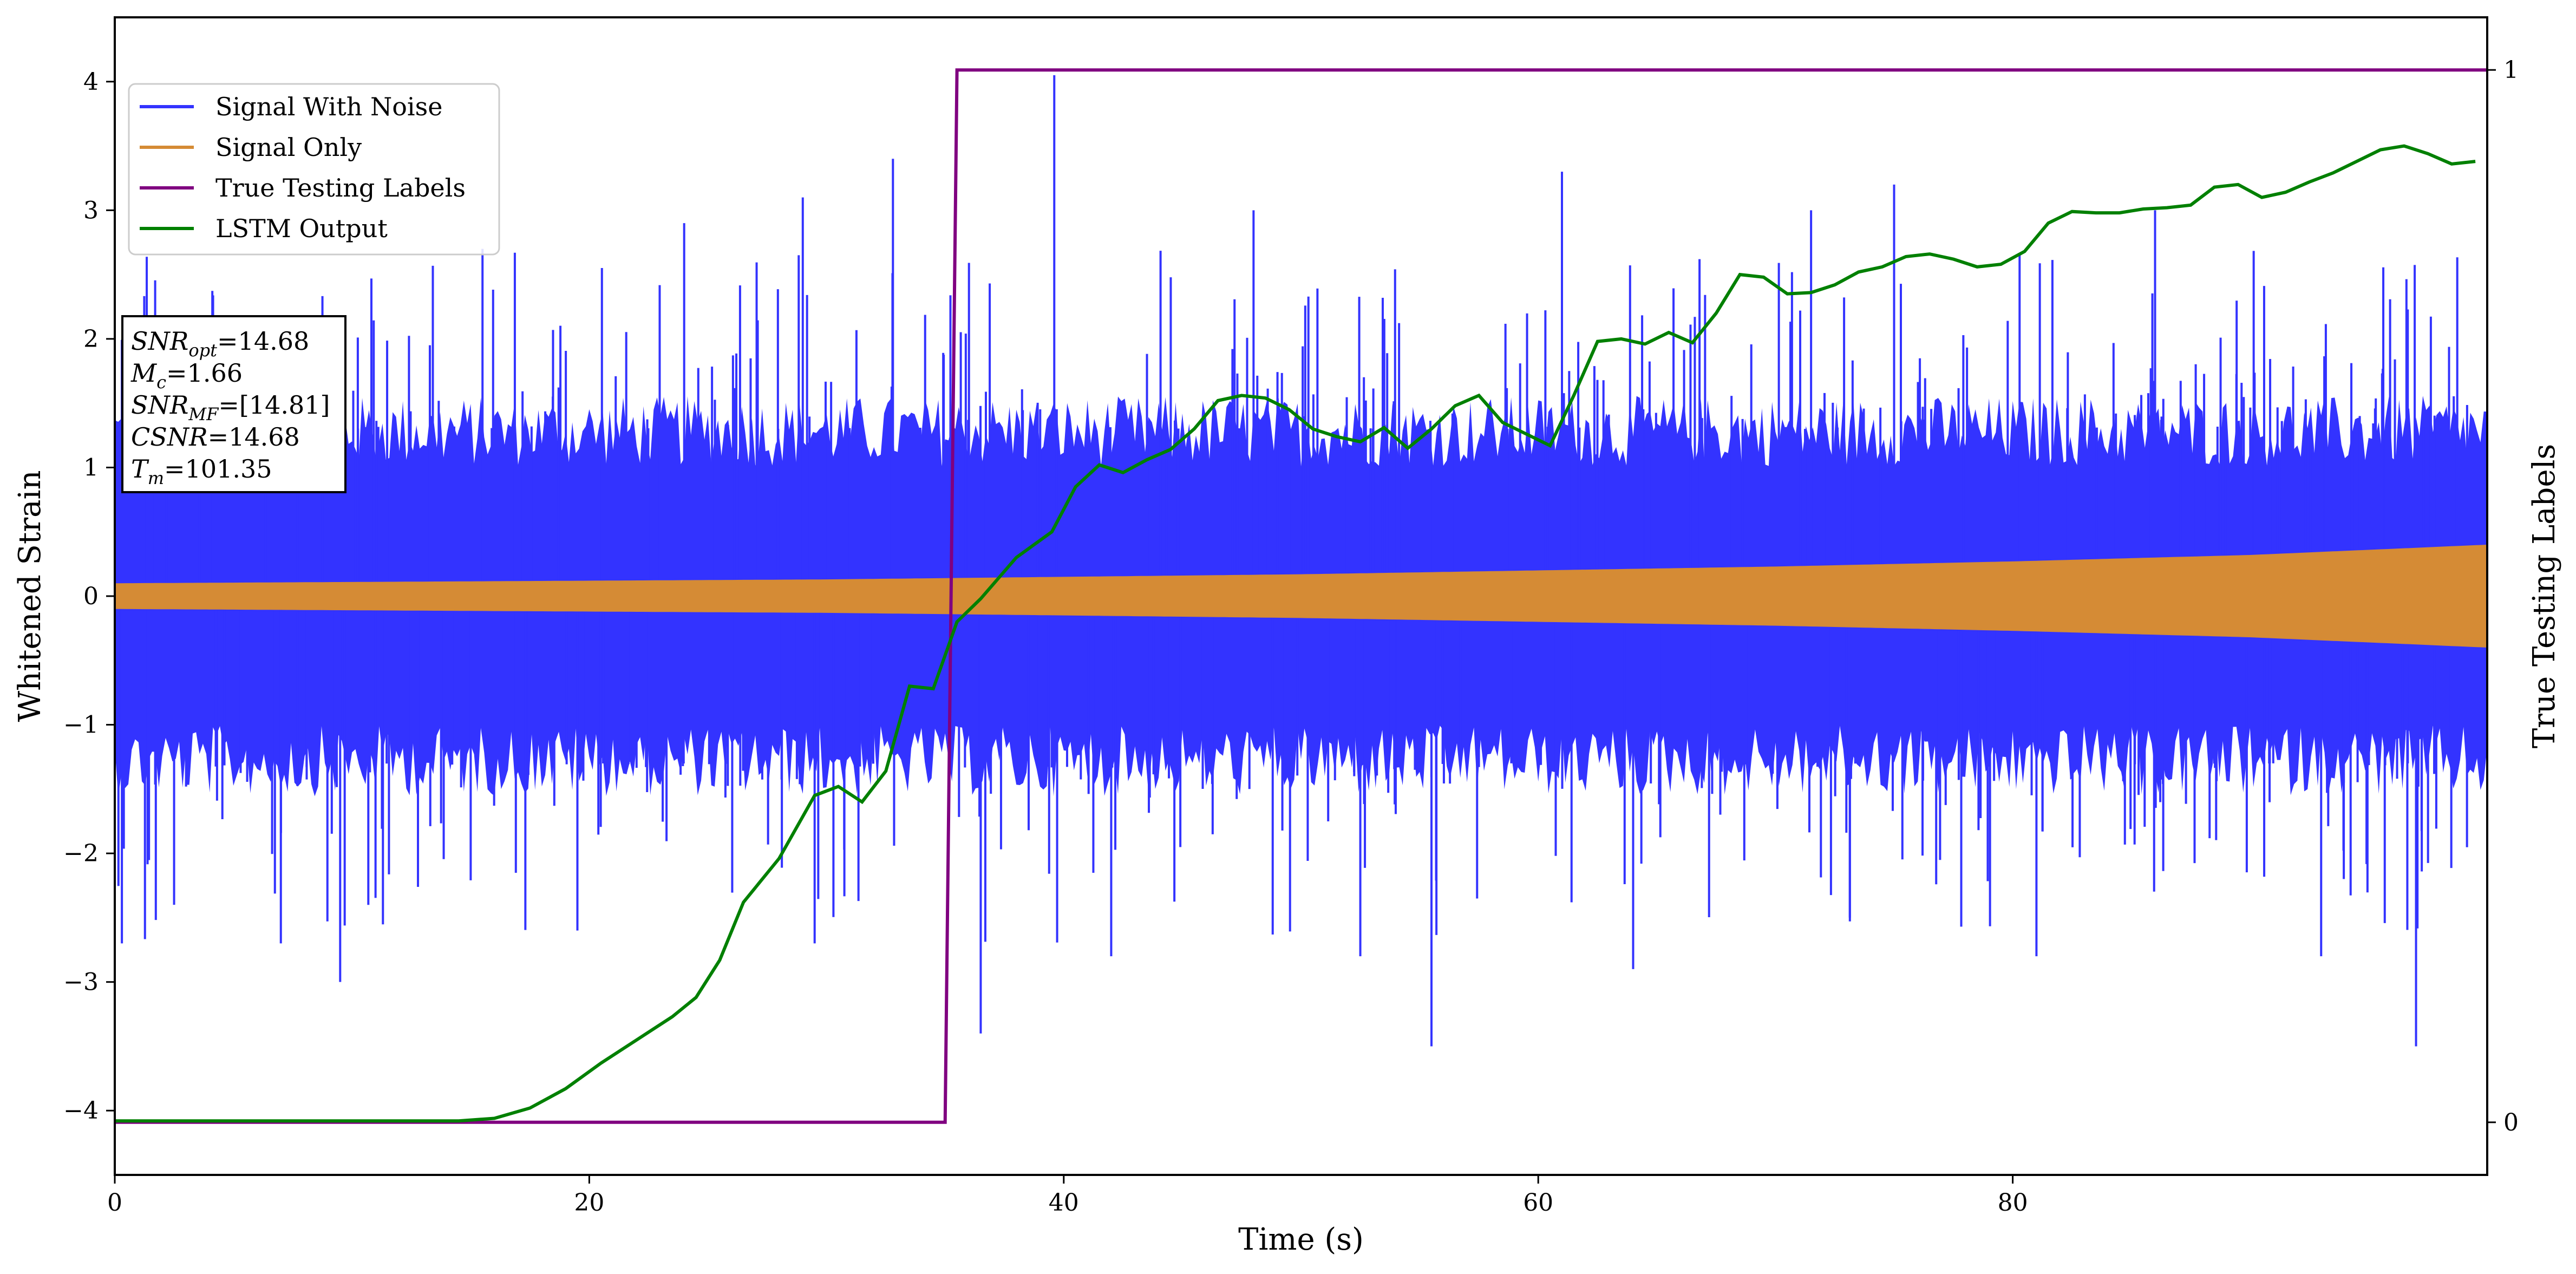  I want to click on y-axis-label: Whitened Strain, so click(30, 596).